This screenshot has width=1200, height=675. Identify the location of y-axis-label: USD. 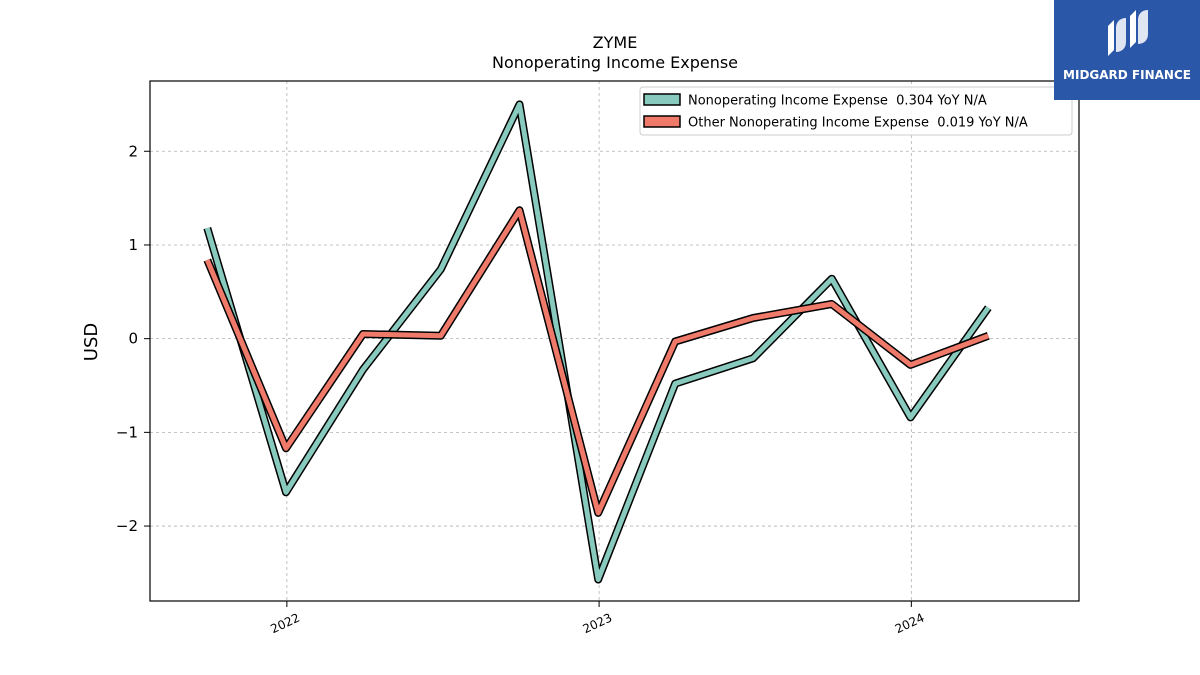
(91, 342).